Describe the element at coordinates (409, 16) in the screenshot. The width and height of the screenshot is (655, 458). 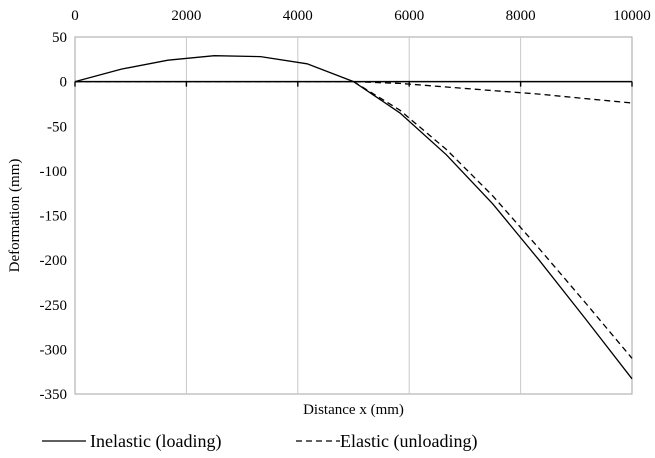
I see `x-tick-label: 6000` at that location.